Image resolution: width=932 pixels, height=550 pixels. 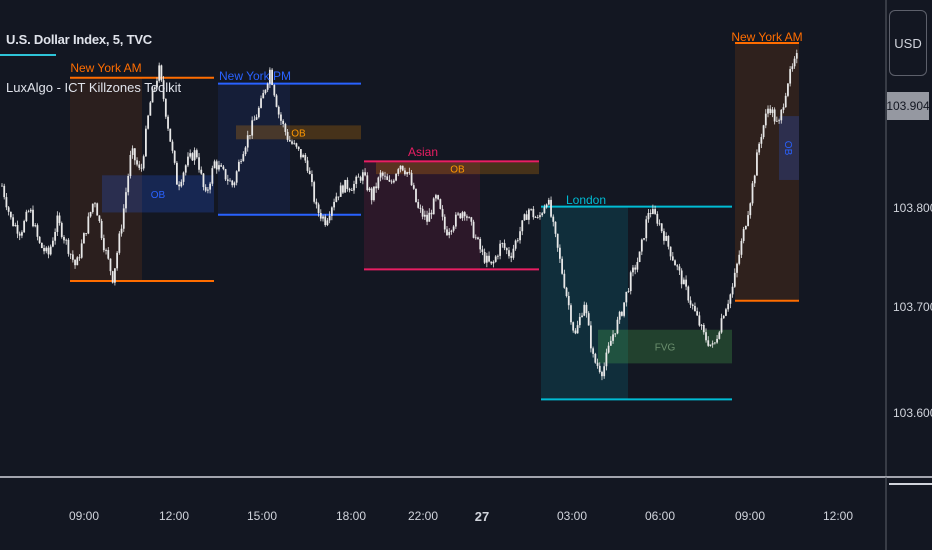 What do you see at coordinates (750, 516) in the screenshot?
I see `time-tick-label: 09:00` at bounding box center [750, 516].